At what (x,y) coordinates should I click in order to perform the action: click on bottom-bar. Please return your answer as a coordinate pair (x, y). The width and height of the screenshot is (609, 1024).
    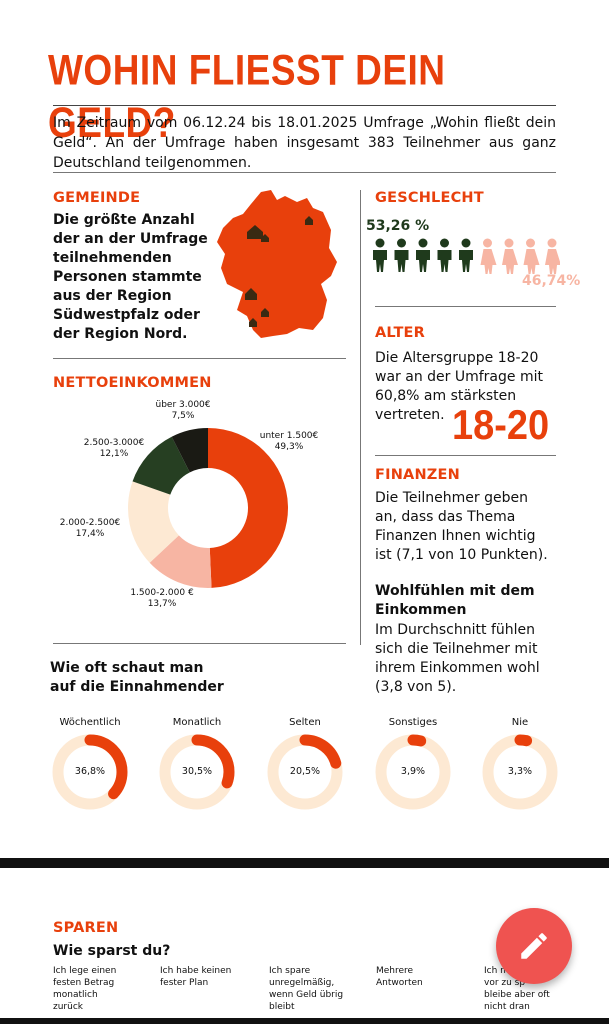
    Looking at the image, I should click on (304, 1021).